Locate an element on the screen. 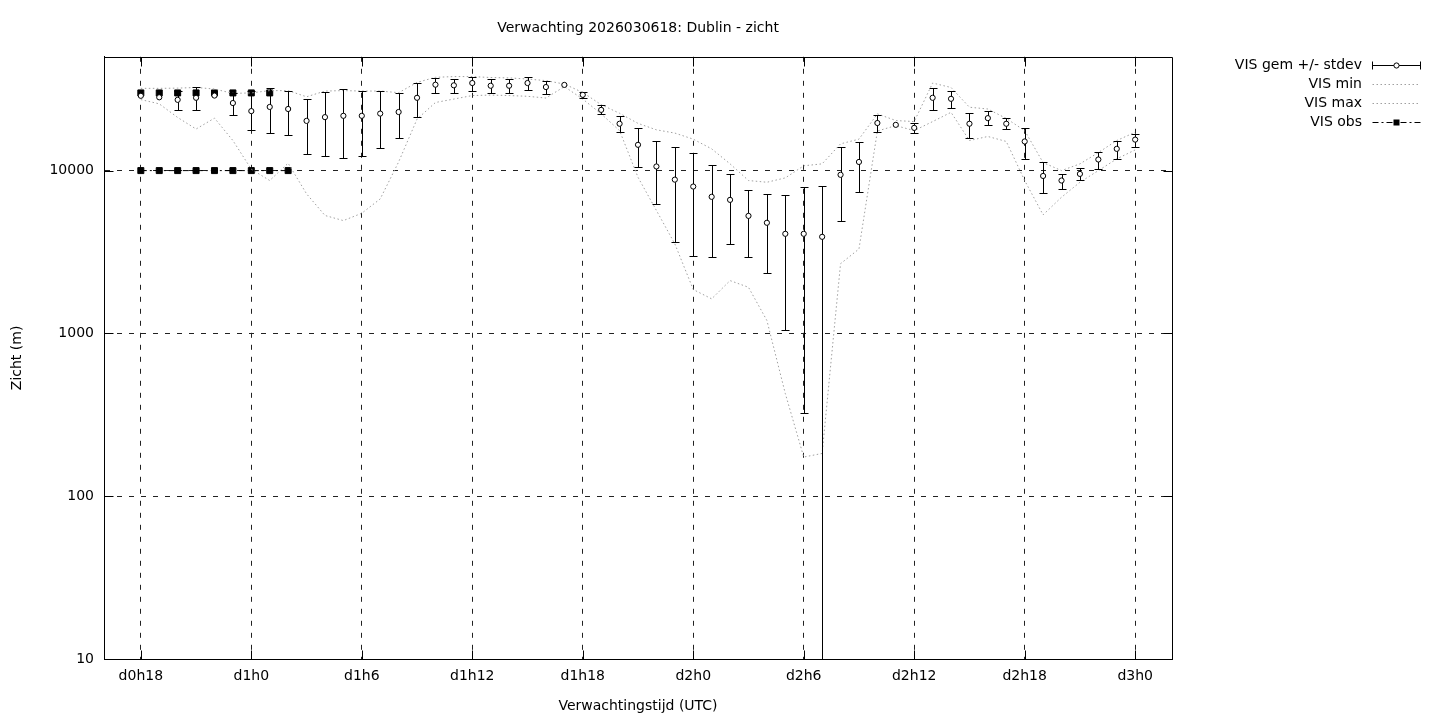  x-tick-label: d1h18 is located at coordinates (582, 675).